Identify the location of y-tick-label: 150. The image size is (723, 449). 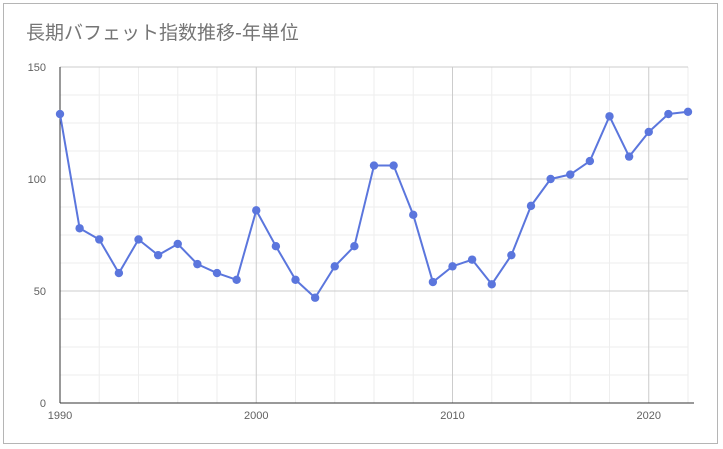
(37, 68).